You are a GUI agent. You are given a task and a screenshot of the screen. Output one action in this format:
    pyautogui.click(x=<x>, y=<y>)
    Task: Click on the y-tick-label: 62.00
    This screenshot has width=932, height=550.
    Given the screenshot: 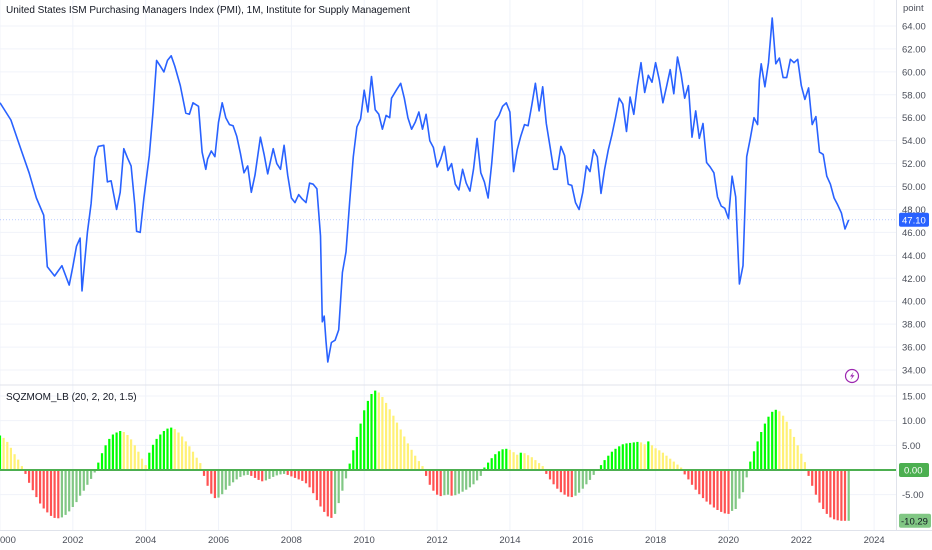 What is the action you would take?
    pyautogui.click(x=914, y=49)
    